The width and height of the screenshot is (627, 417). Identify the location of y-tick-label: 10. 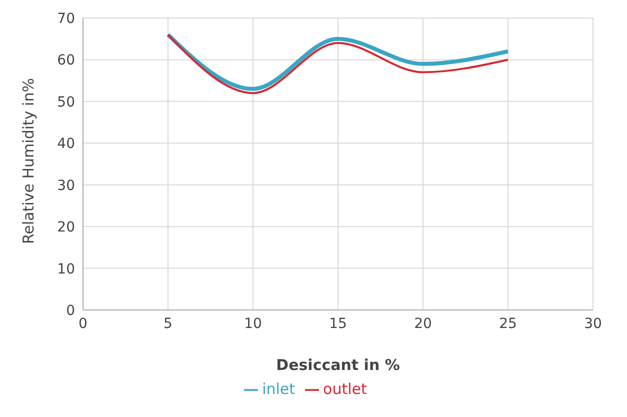
(66, 269).